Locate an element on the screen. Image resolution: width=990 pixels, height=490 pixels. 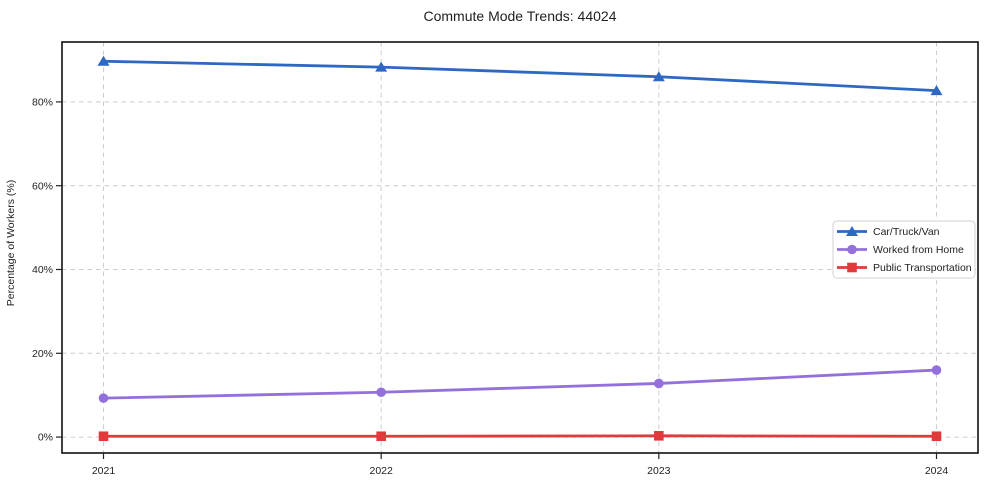
legend-label: Car/Truck/Van is located at coordinates (906, 232).